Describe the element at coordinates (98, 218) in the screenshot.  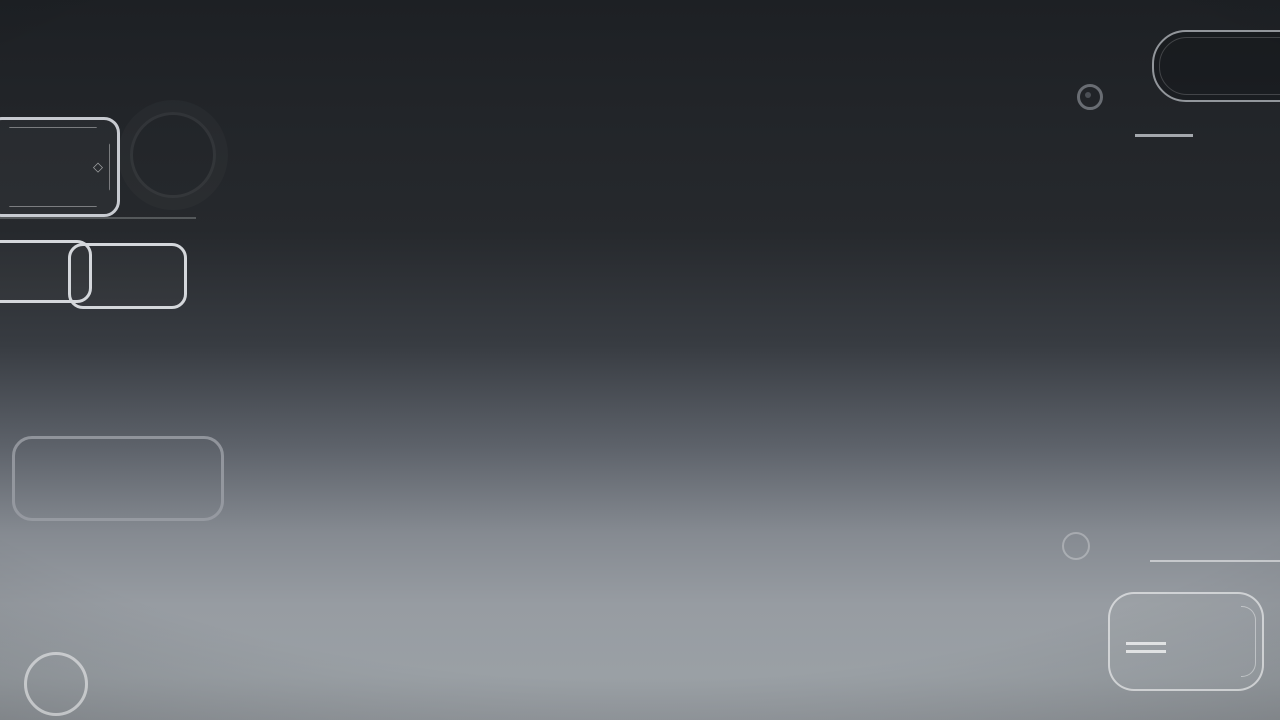
I see `divider-line-left` at that location.